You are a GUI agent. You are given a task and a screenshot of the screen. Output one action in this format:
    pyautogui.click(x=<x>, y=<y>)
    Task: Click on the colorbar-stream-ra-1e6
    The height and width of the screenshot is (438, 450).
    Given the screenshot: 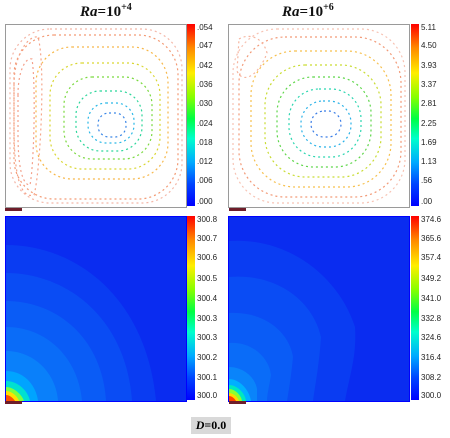 What is the action you would take?
    pyautogui.click(x=415, y=115)
    